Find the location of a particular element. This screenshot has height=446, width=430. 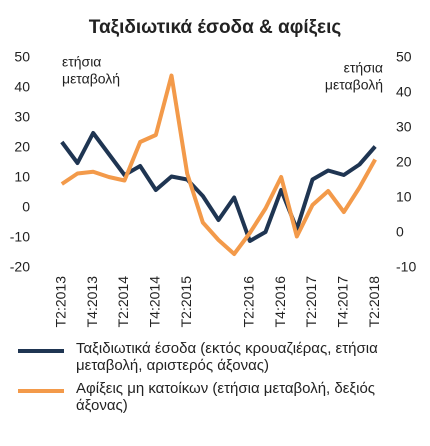

x-tick-label: T4:2013 is located at coordinates (92, 302).